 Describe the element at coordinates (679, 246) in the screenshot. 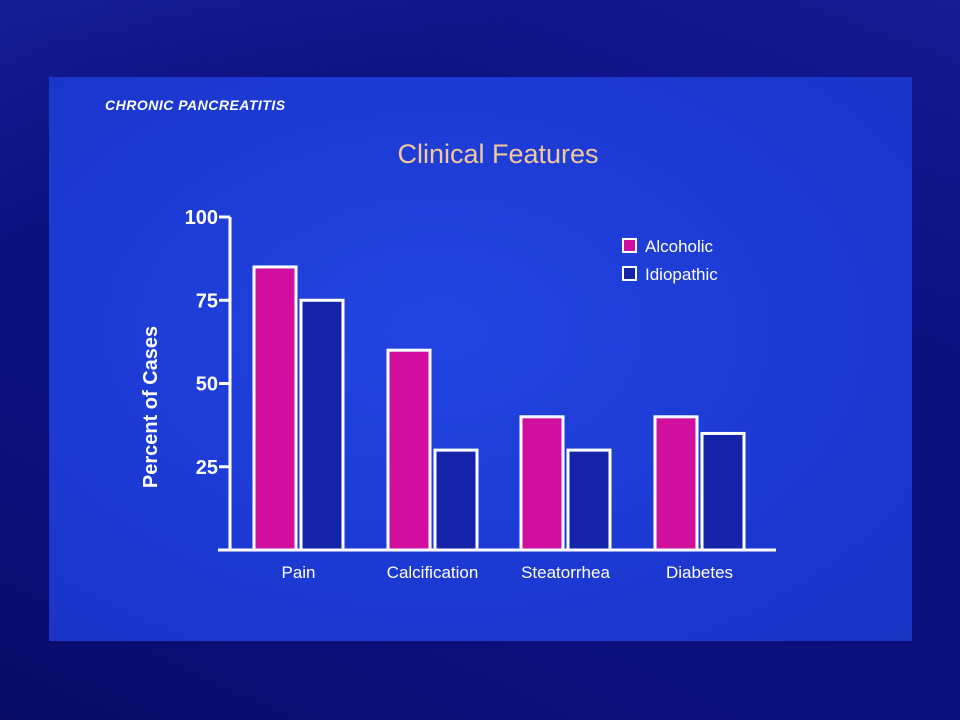

I see `legend-label-alcoholic: Alcoholic` at that location.